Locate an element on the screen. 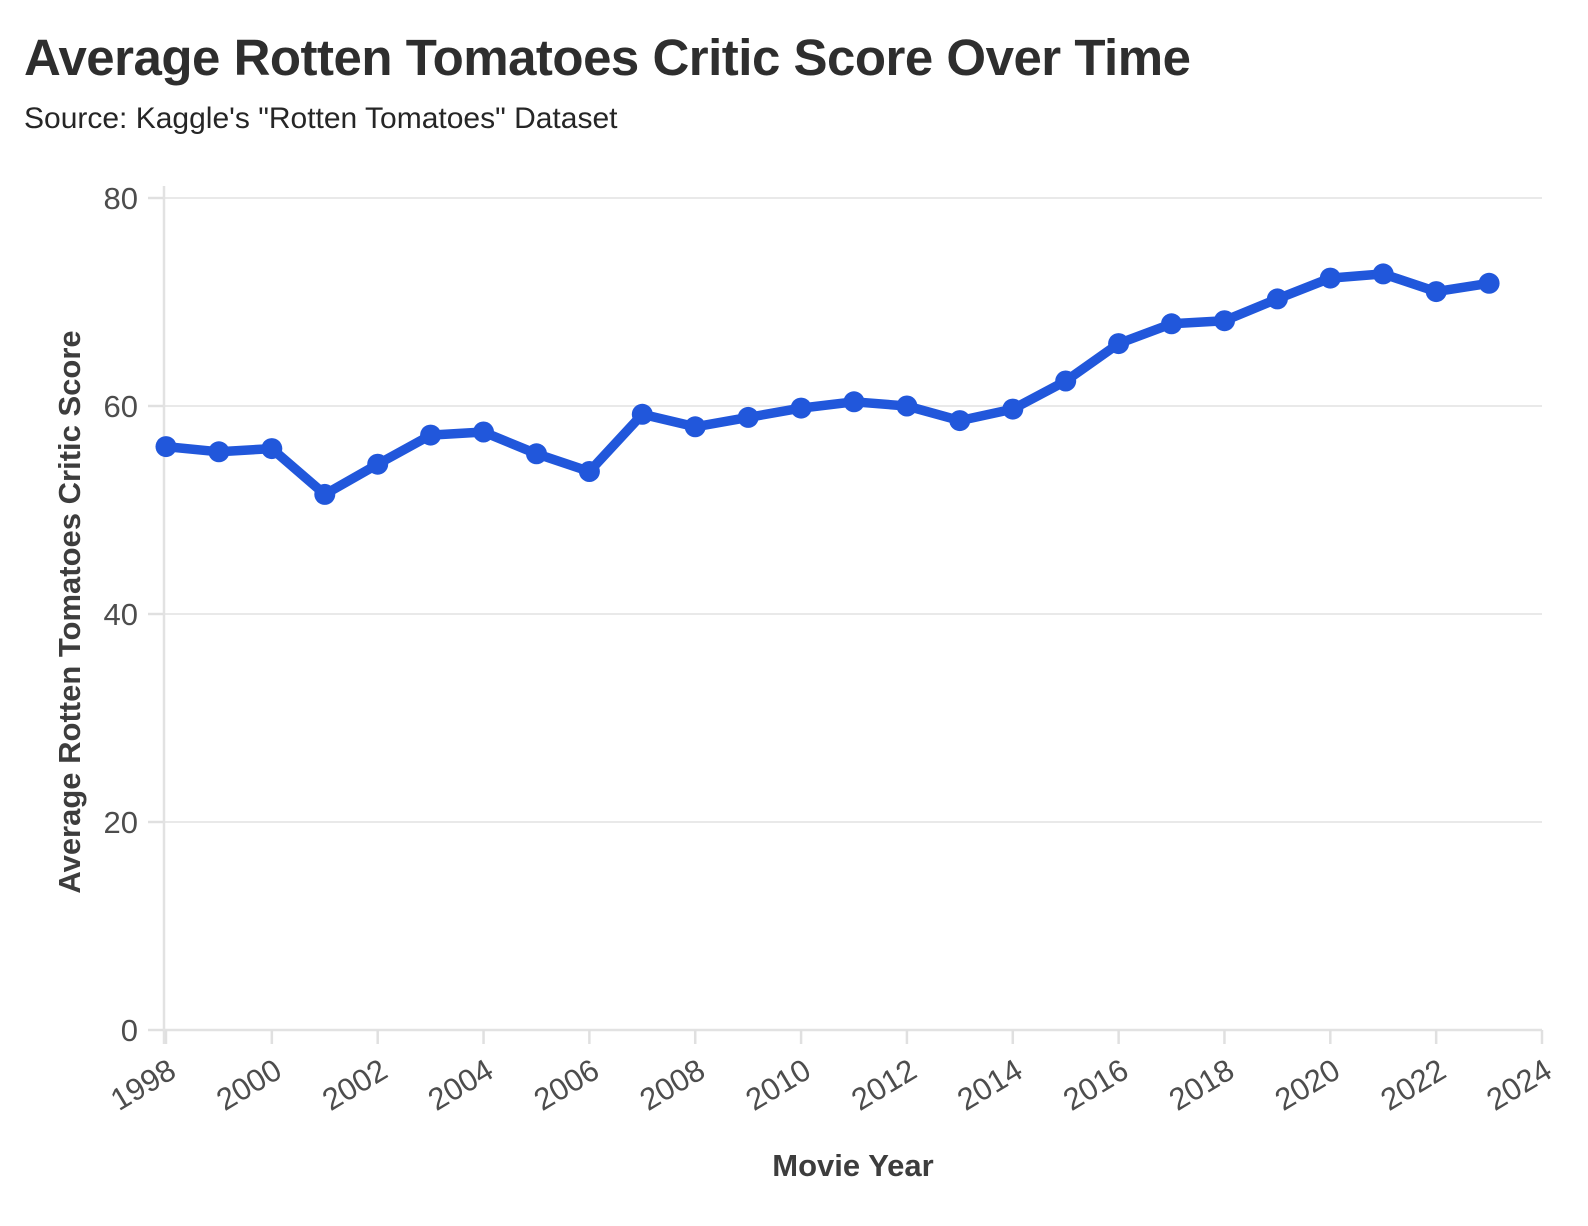 This screenshot has height=1226, width=1588. y-tick-label: 20 is located at coordinates (121, 822).